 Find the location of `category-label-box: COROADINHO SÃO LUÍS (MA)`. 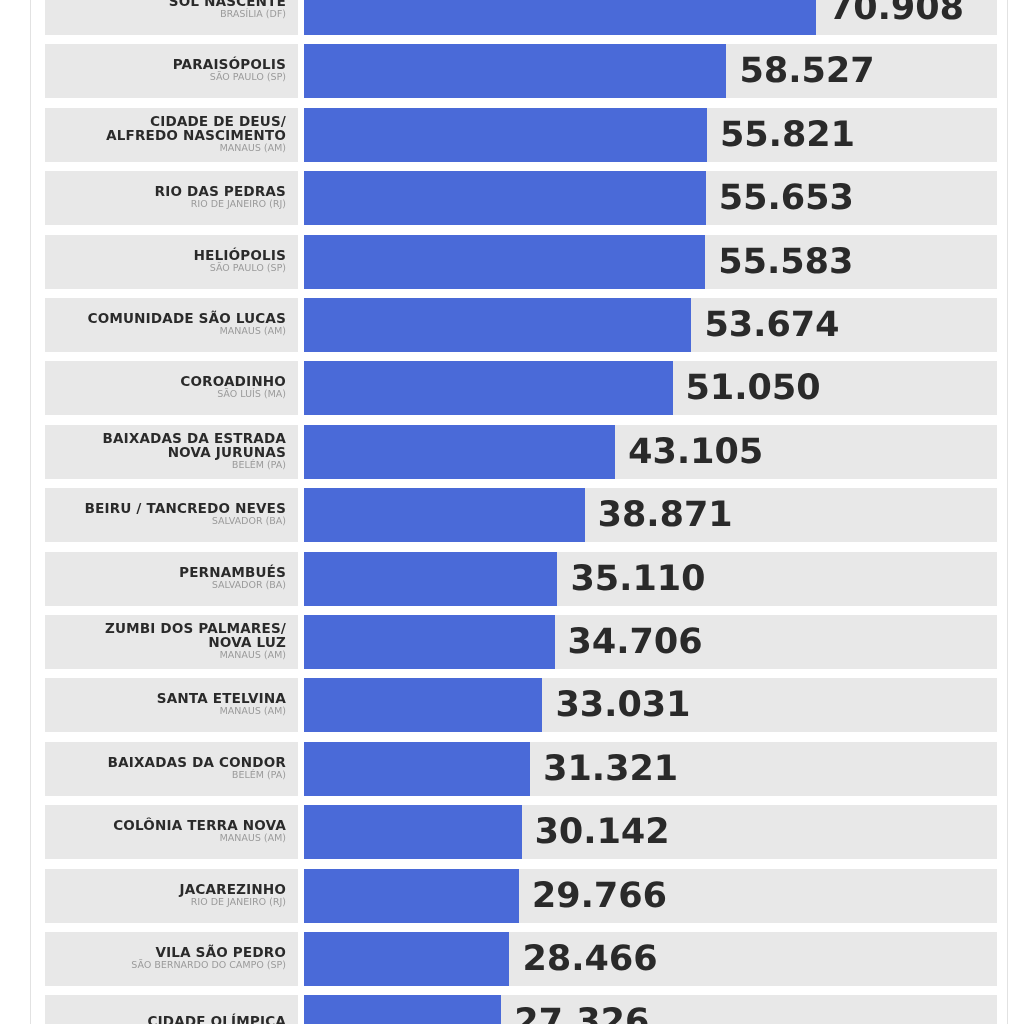

category-label-box: COROADINHO SÃO LUÍS (MA) is located at coordinates (171, 388).